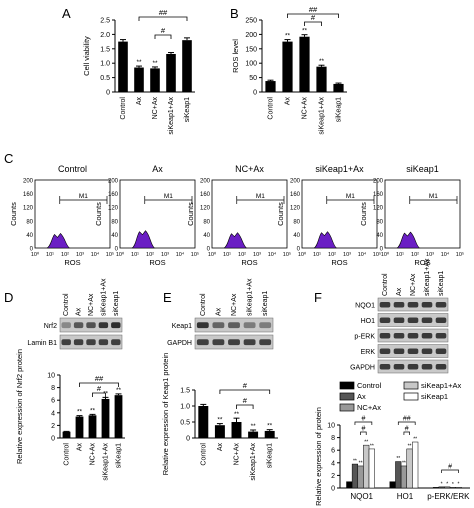 Image resolution: width=474 pixels, height=508 pixels. I want to click on panel-c-hist-4-title: siKeap1+Ax, so click(339, 169).